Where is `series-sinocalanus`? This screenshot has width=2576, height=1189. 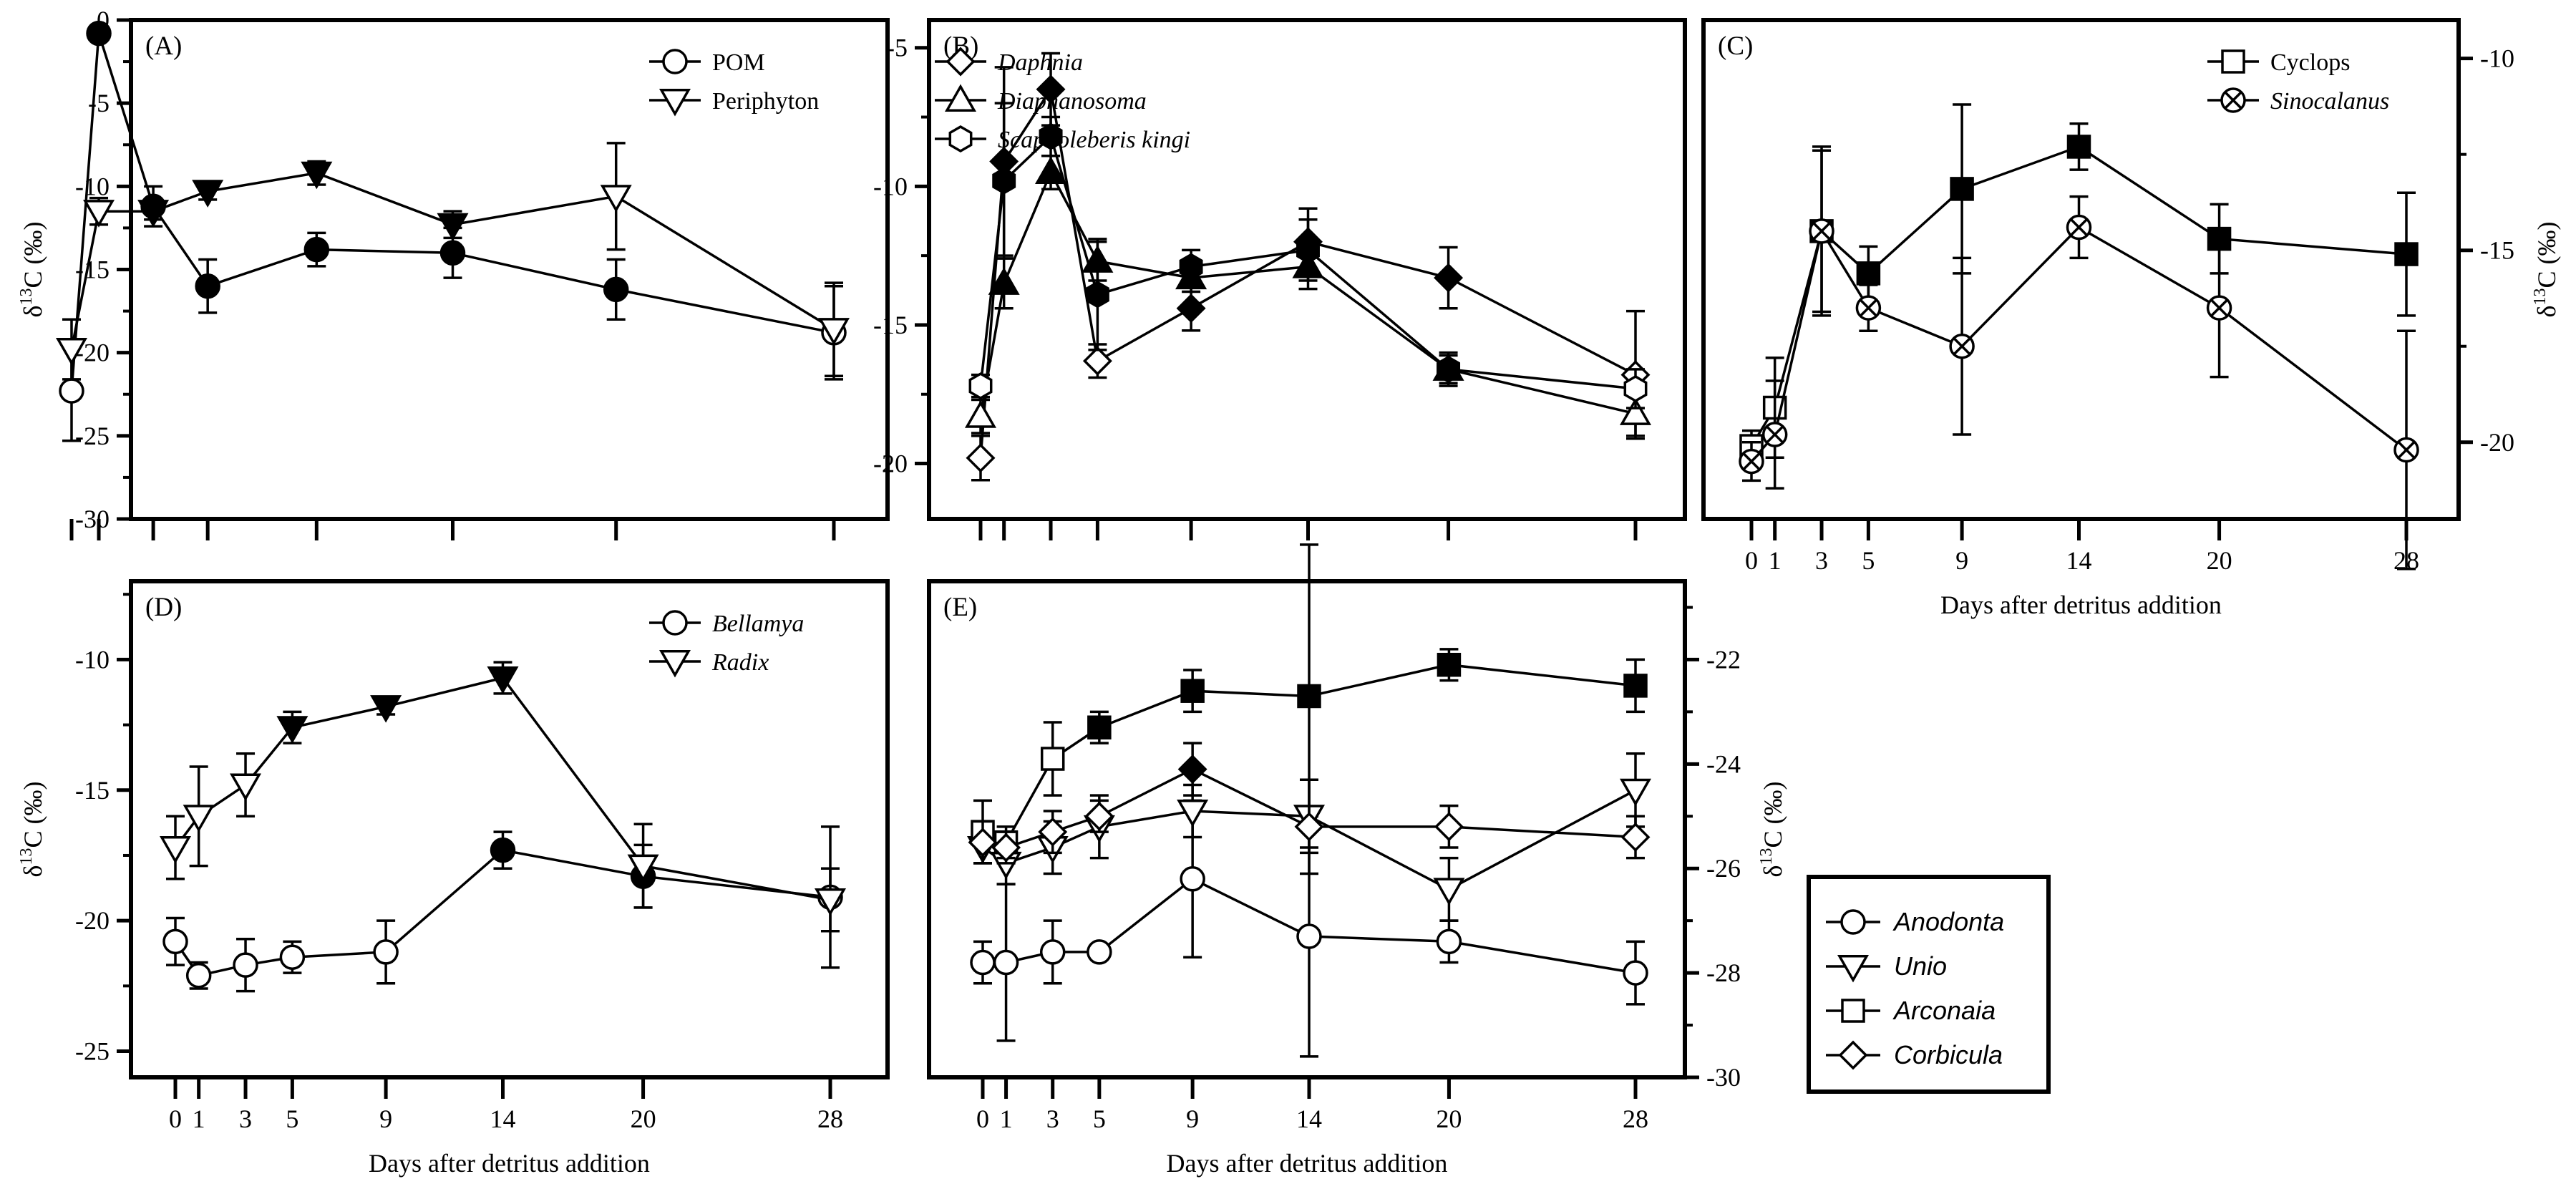
series-sinocalanus is located at coordinates (2079, 360).